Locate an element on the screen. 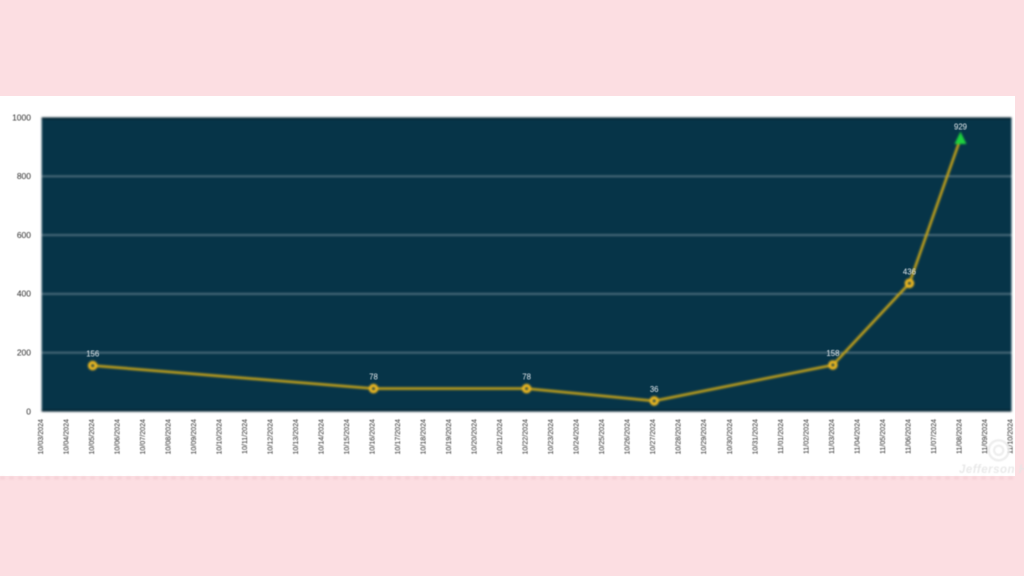  svg-text: 600 is located at coordinates (24, 235).